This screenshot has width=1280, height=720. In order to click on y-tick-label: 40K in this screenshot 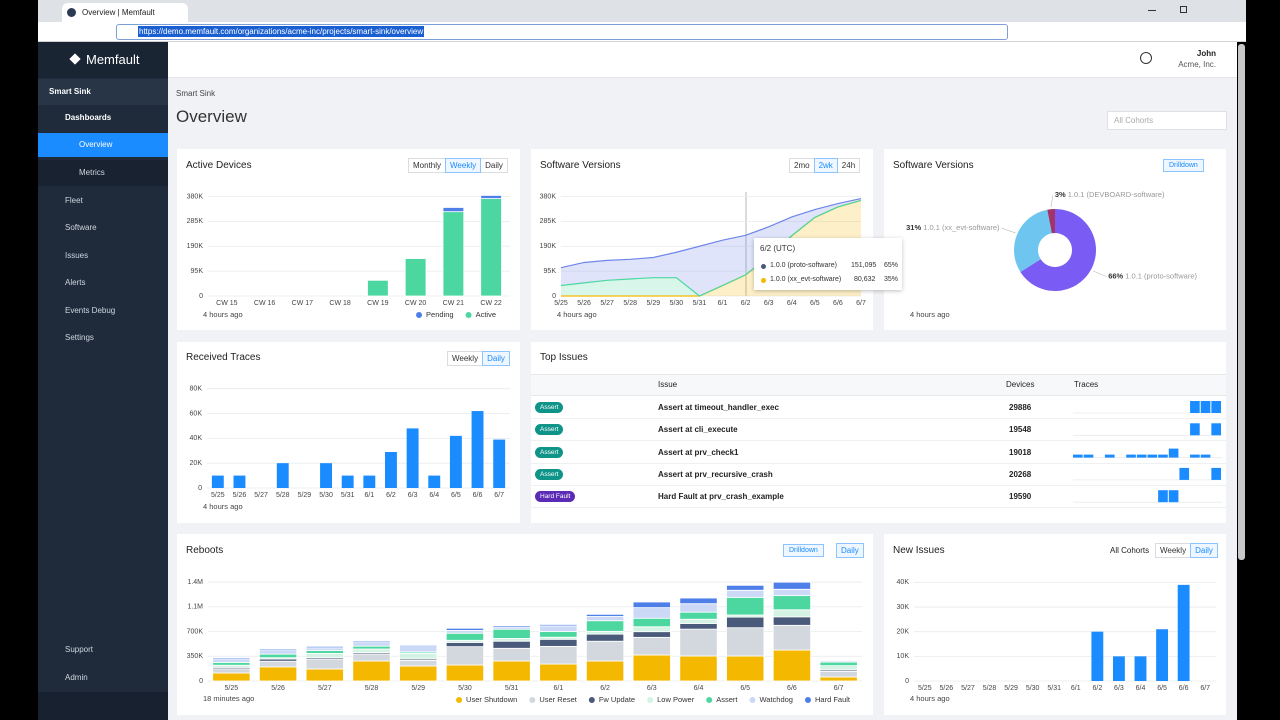, I will do `click(903, 582)`.